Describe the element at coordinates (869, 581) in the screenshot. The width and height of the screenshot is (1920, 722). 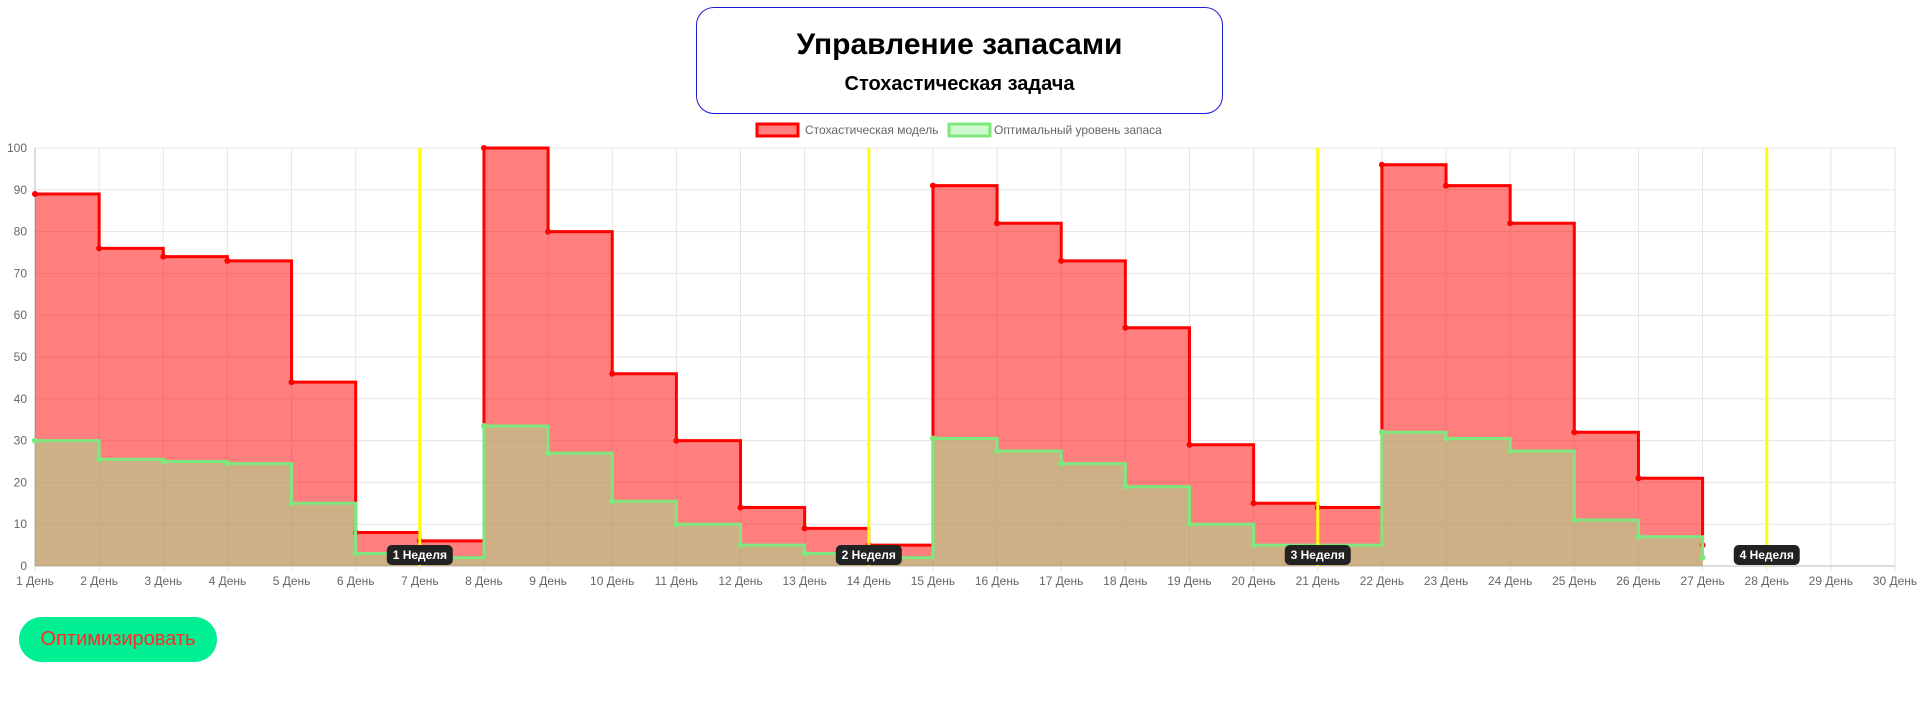
I see `x-tick-label: 14 День` at that location.